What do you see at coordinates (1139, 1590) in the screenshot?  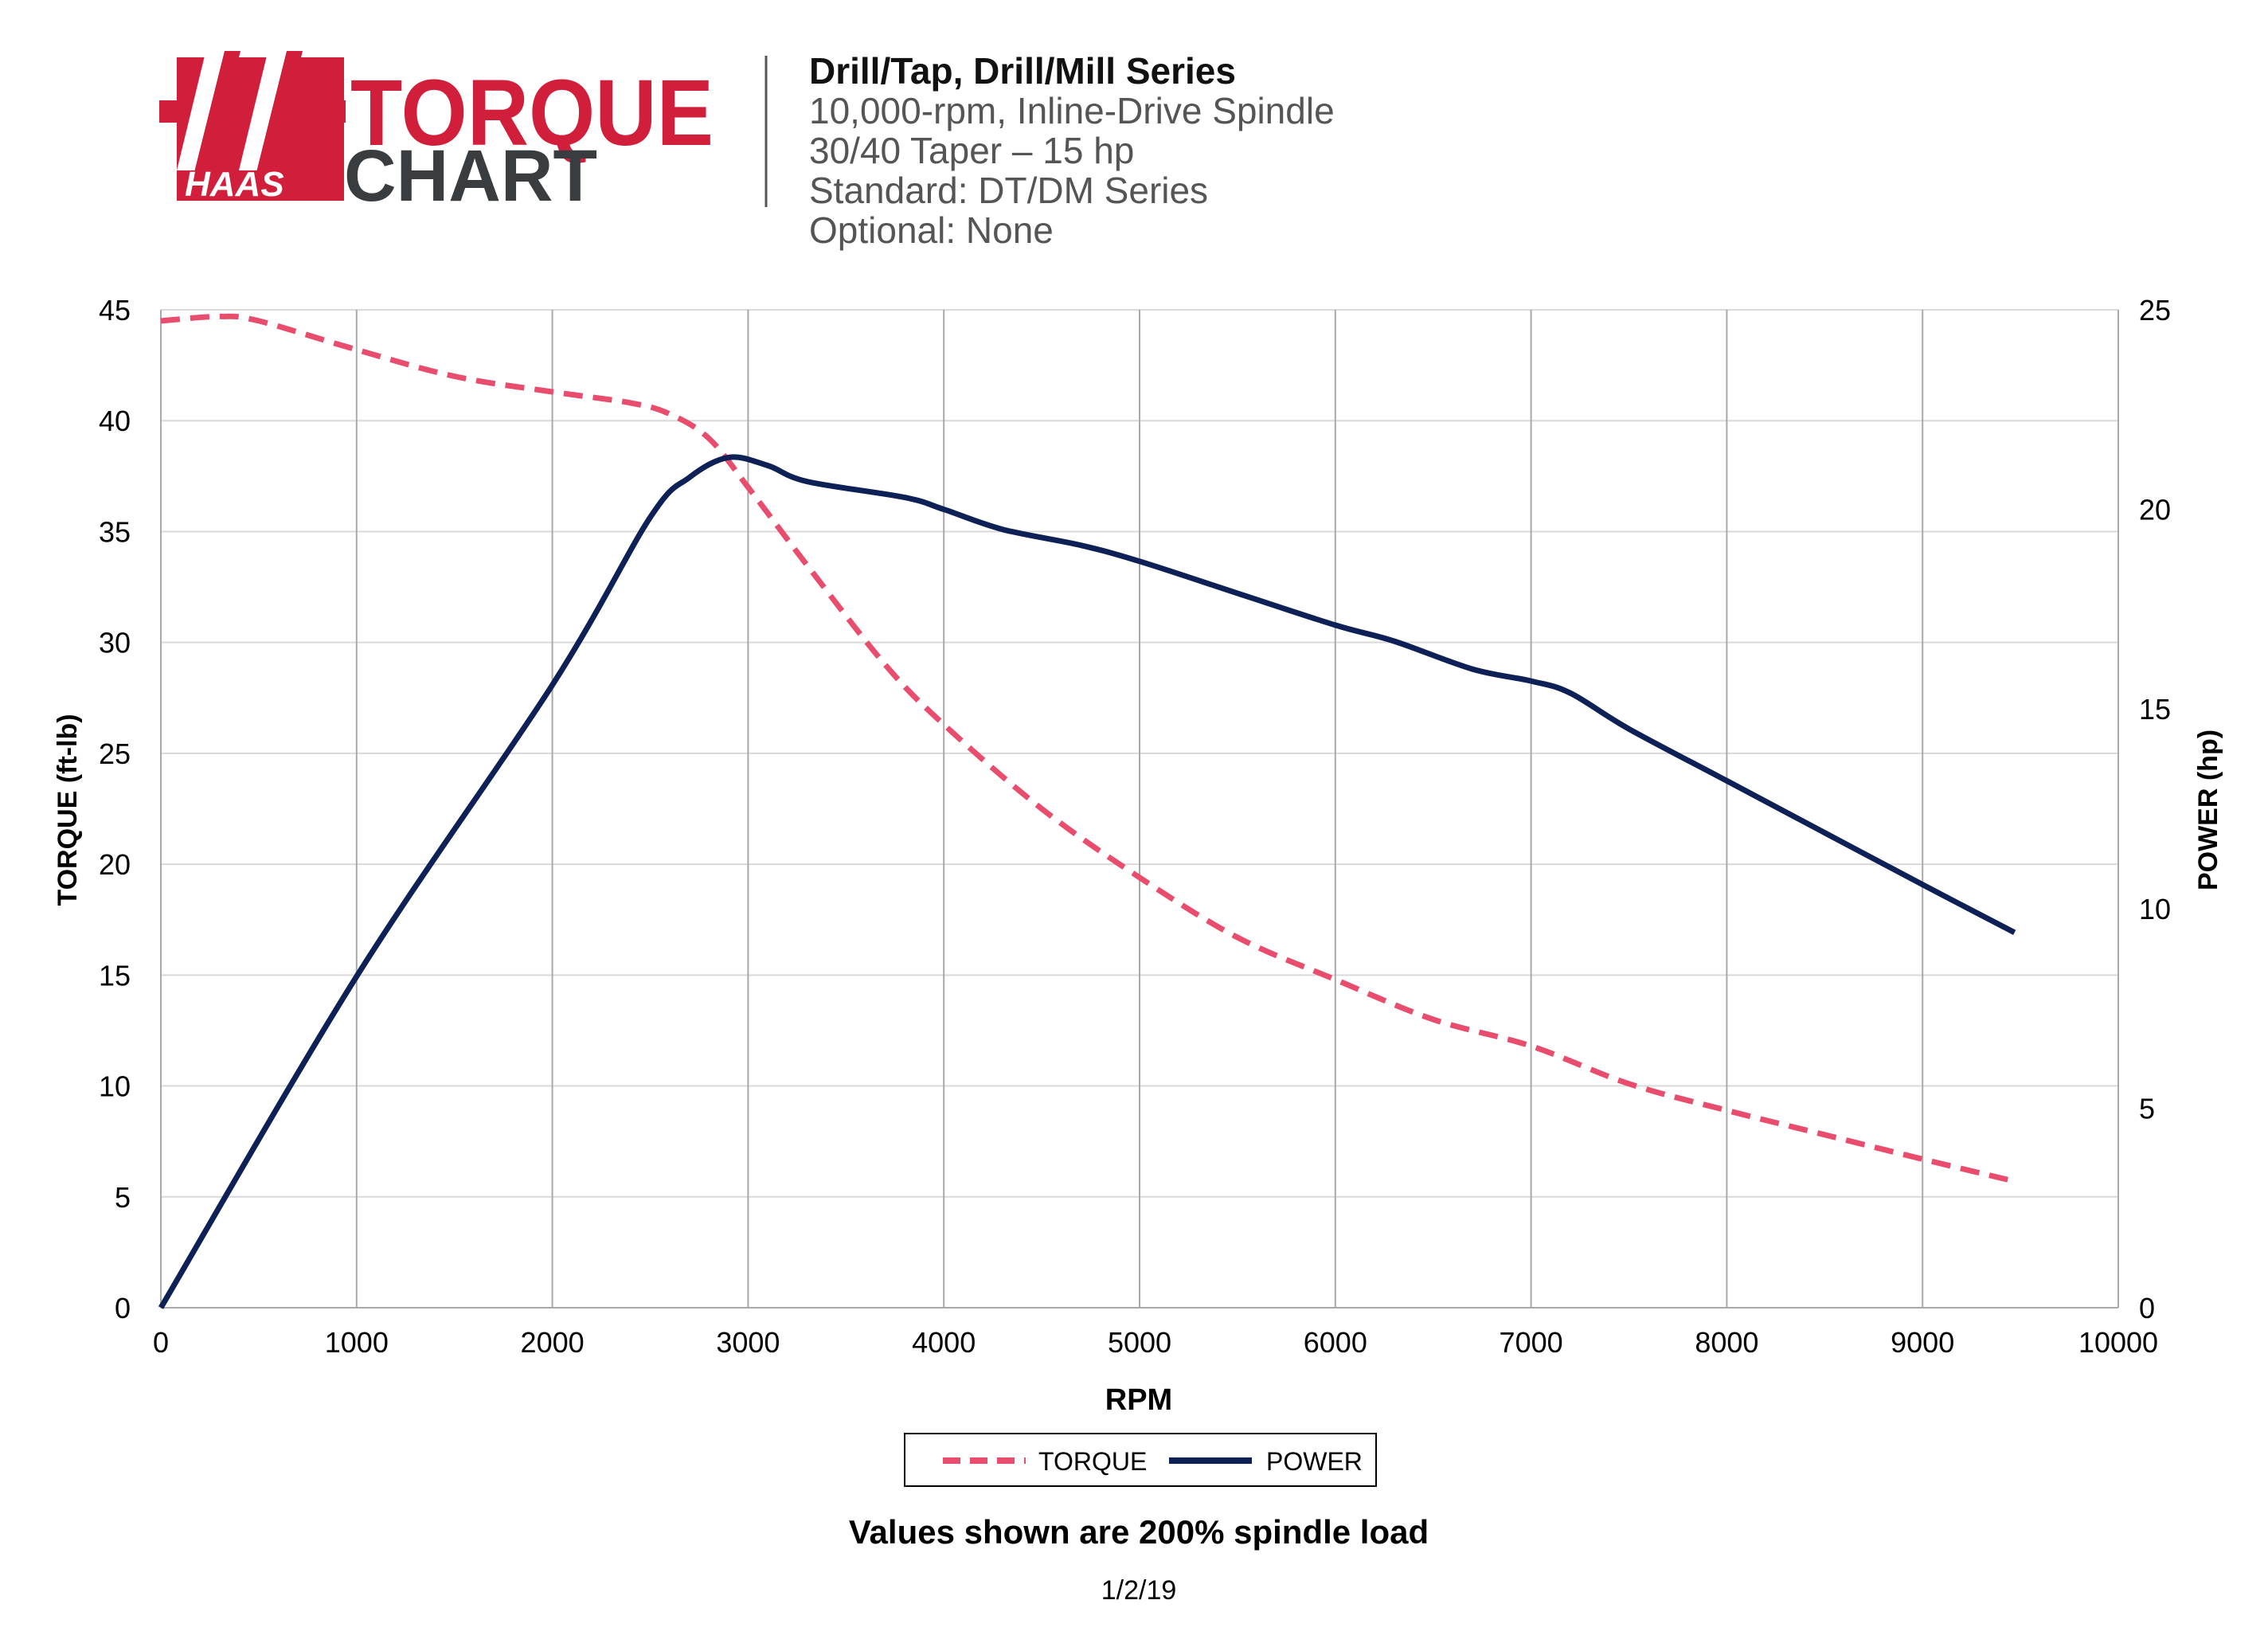 I see `chart-date: 1/2/19` at bounding box center [1139, 1590].